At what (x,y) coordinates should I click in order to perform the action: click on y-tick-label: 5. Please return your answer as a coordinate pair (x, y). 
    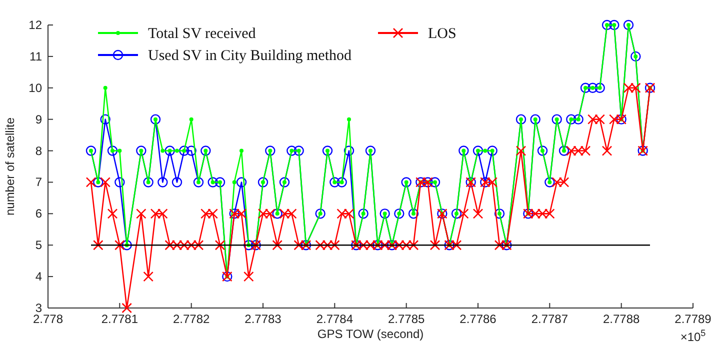
    Looking at the image, I should click on (38, 245).